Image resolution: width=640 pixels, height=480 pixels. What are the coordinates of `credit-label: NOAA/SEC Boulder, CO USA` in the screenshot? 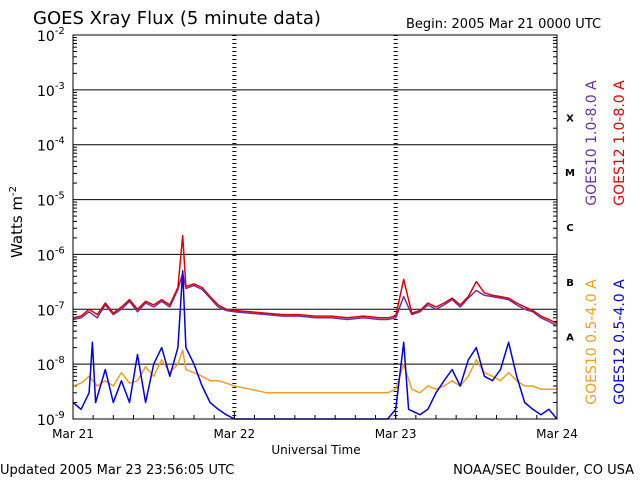 It's located at (543, 470).